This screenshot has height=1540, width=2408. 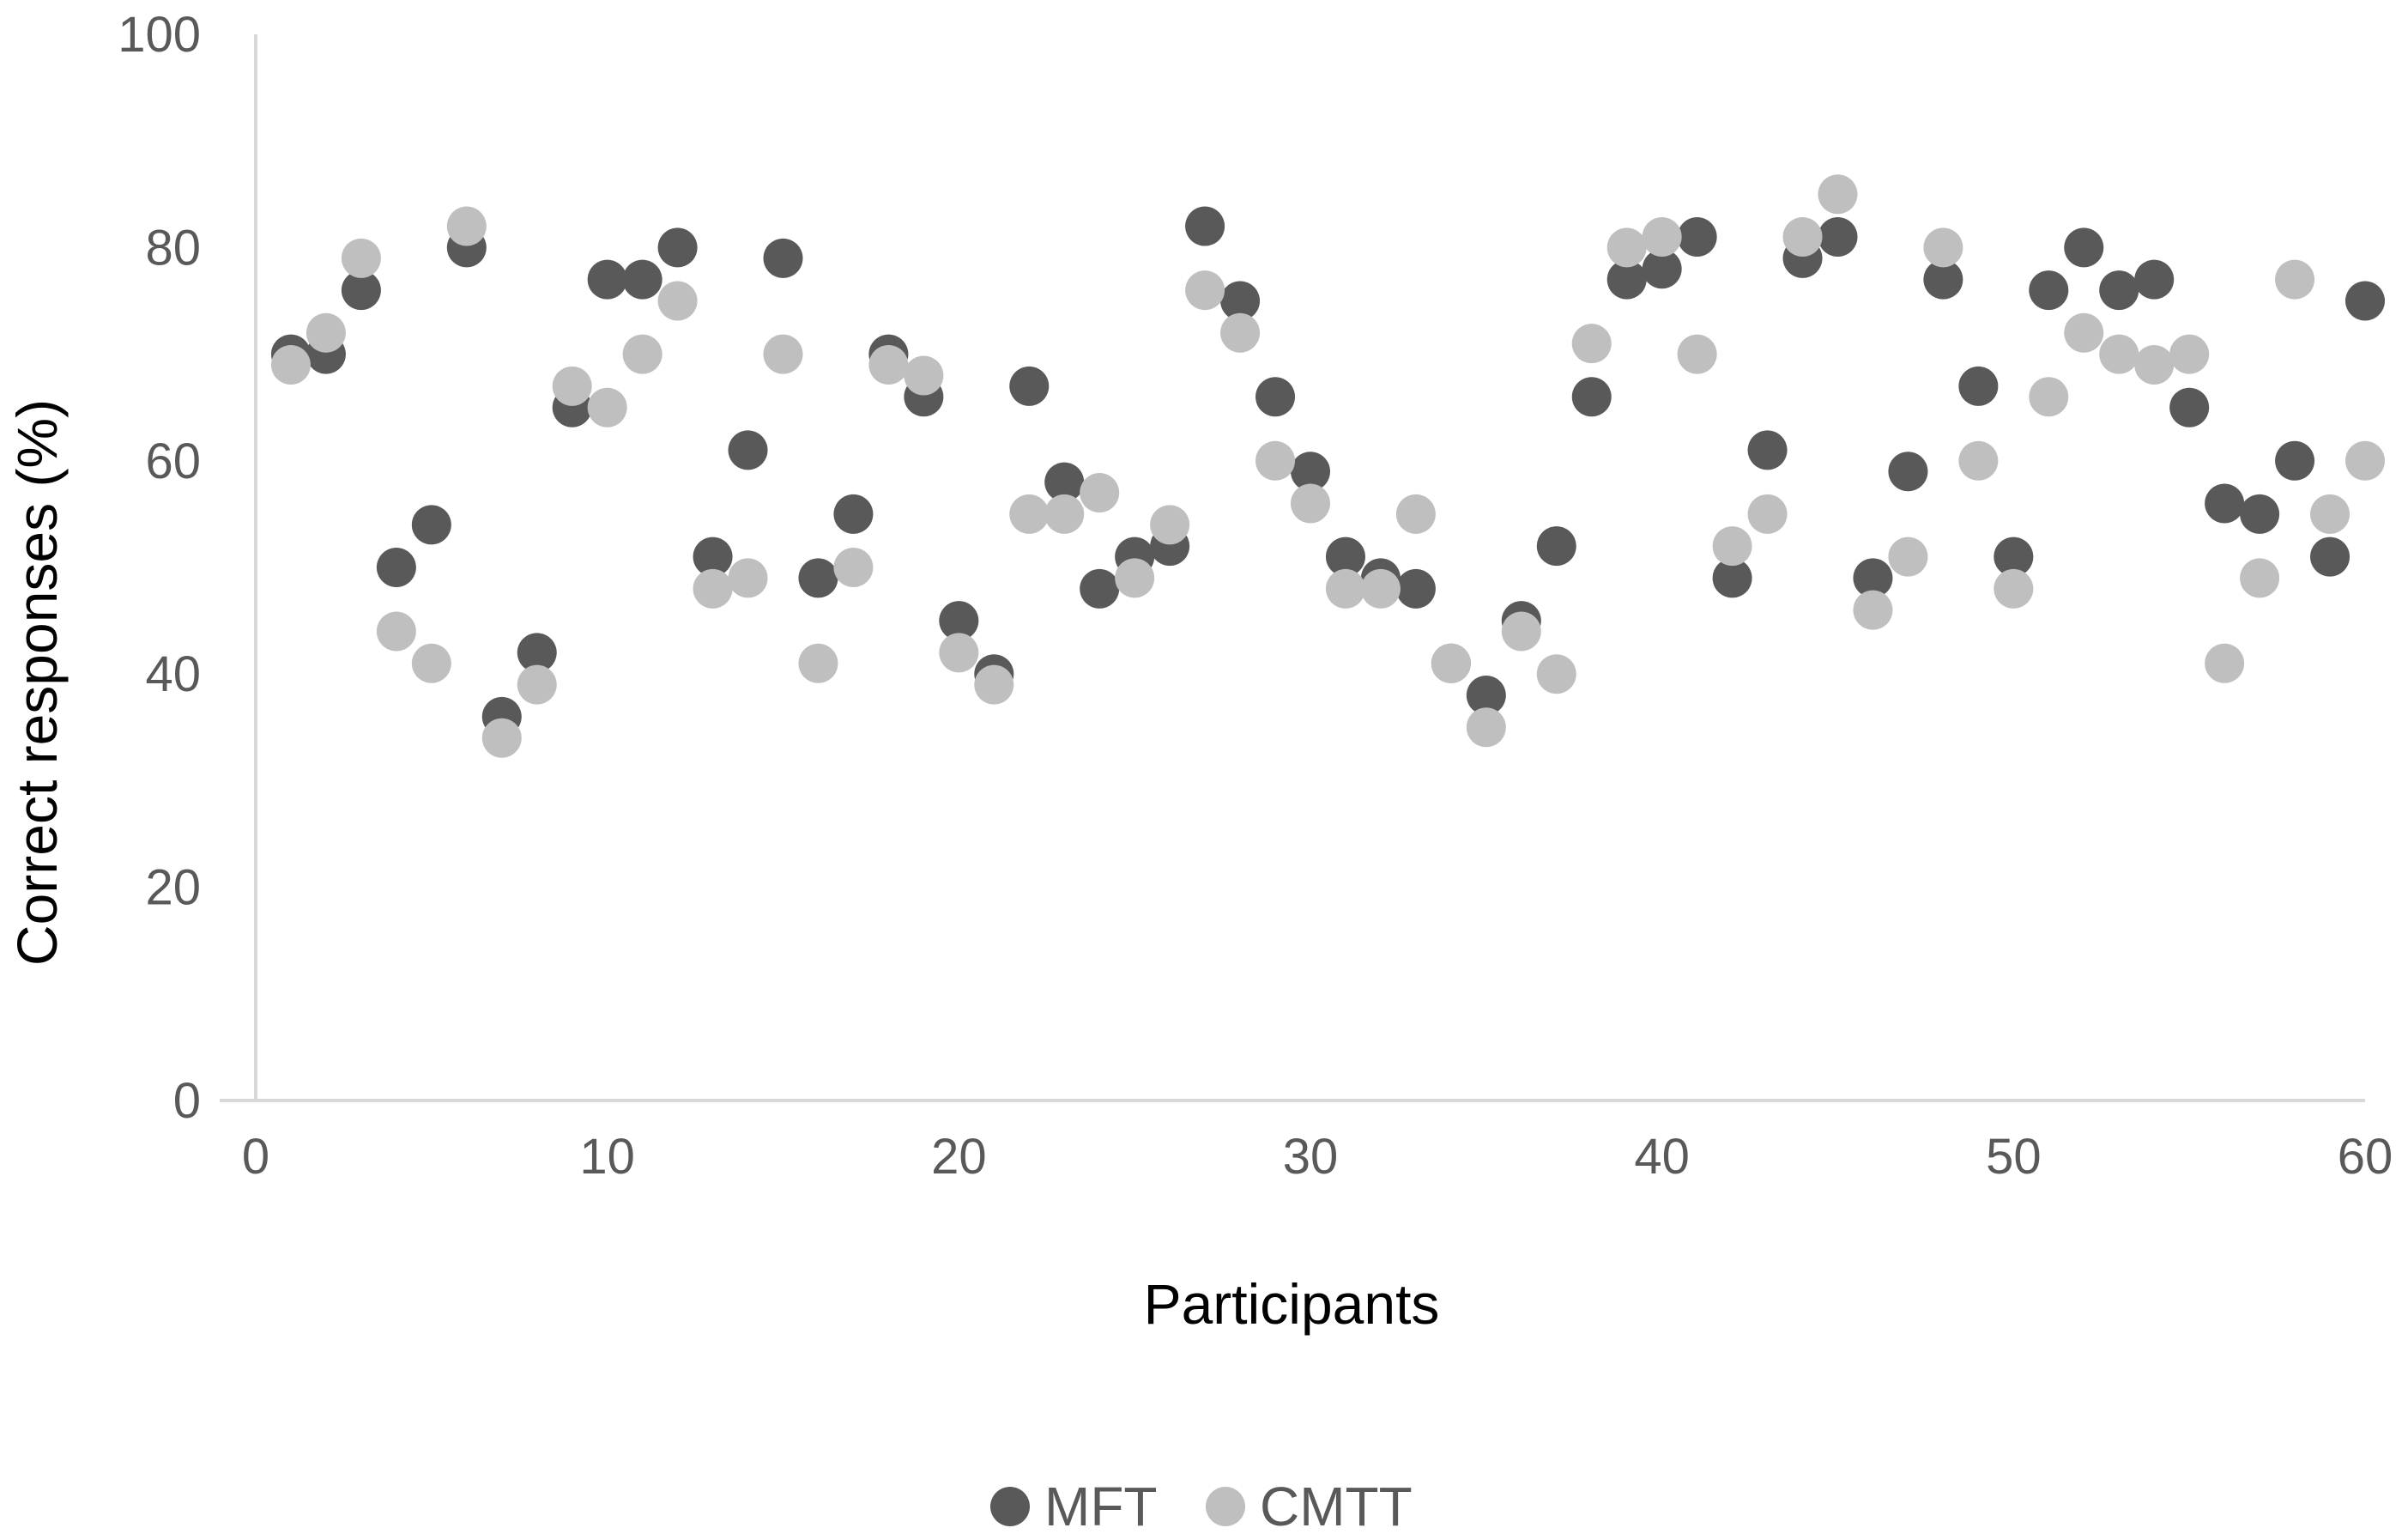 What do you see at coordinates (255, 1157) in the screenshot?
I see `x-tick-label: 0` at bounding box center [255, 1157].